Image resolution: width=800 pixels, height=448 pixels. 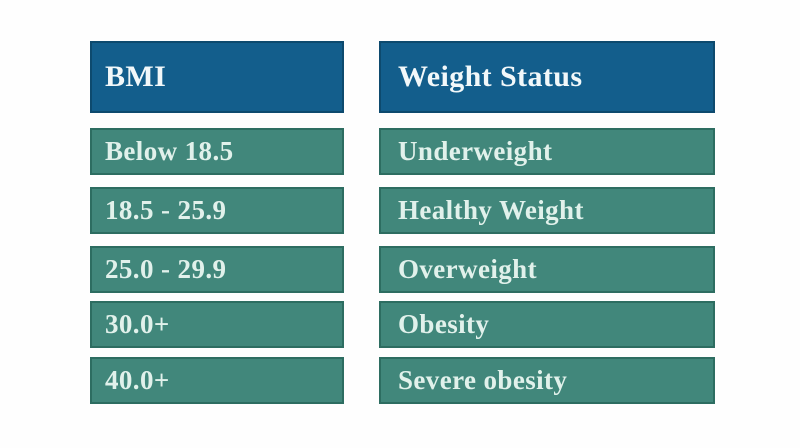 I want to click on cell-status-overweight: Overweight, so click(x=547, y=269).